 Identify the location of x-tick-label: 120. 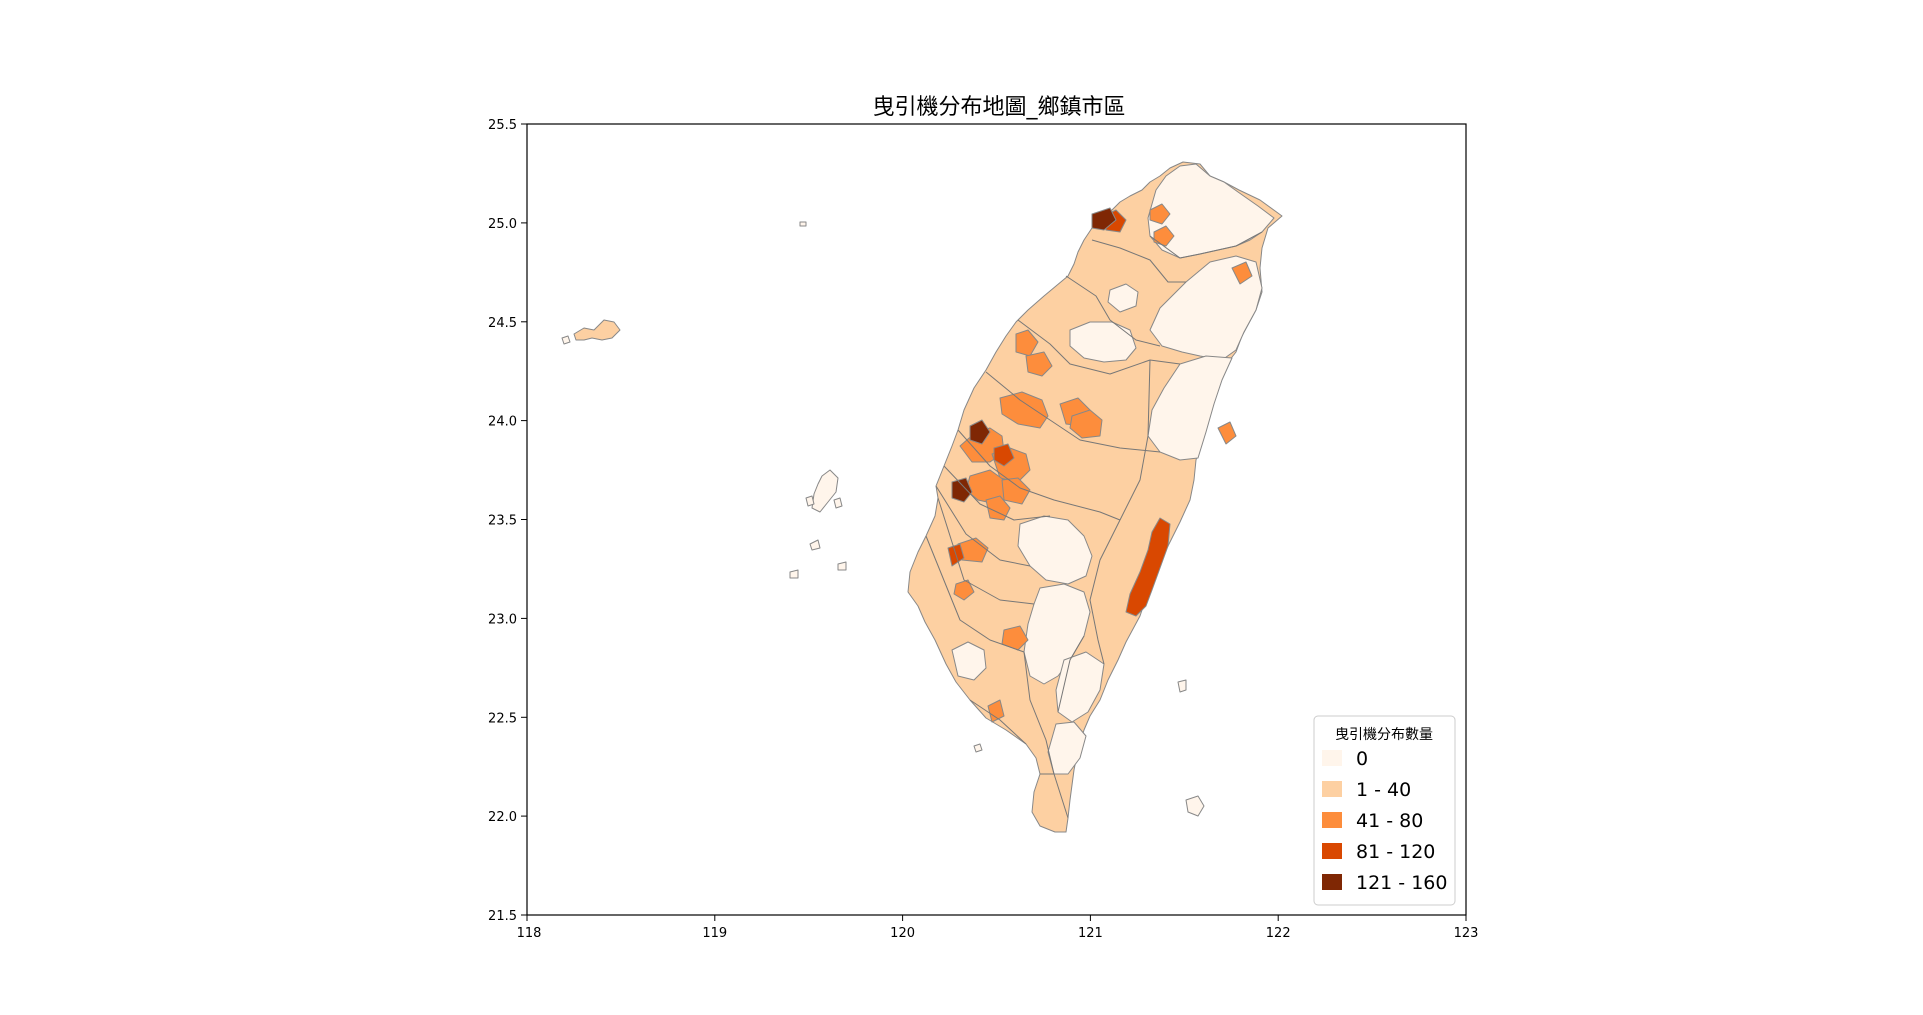
(902, 933).